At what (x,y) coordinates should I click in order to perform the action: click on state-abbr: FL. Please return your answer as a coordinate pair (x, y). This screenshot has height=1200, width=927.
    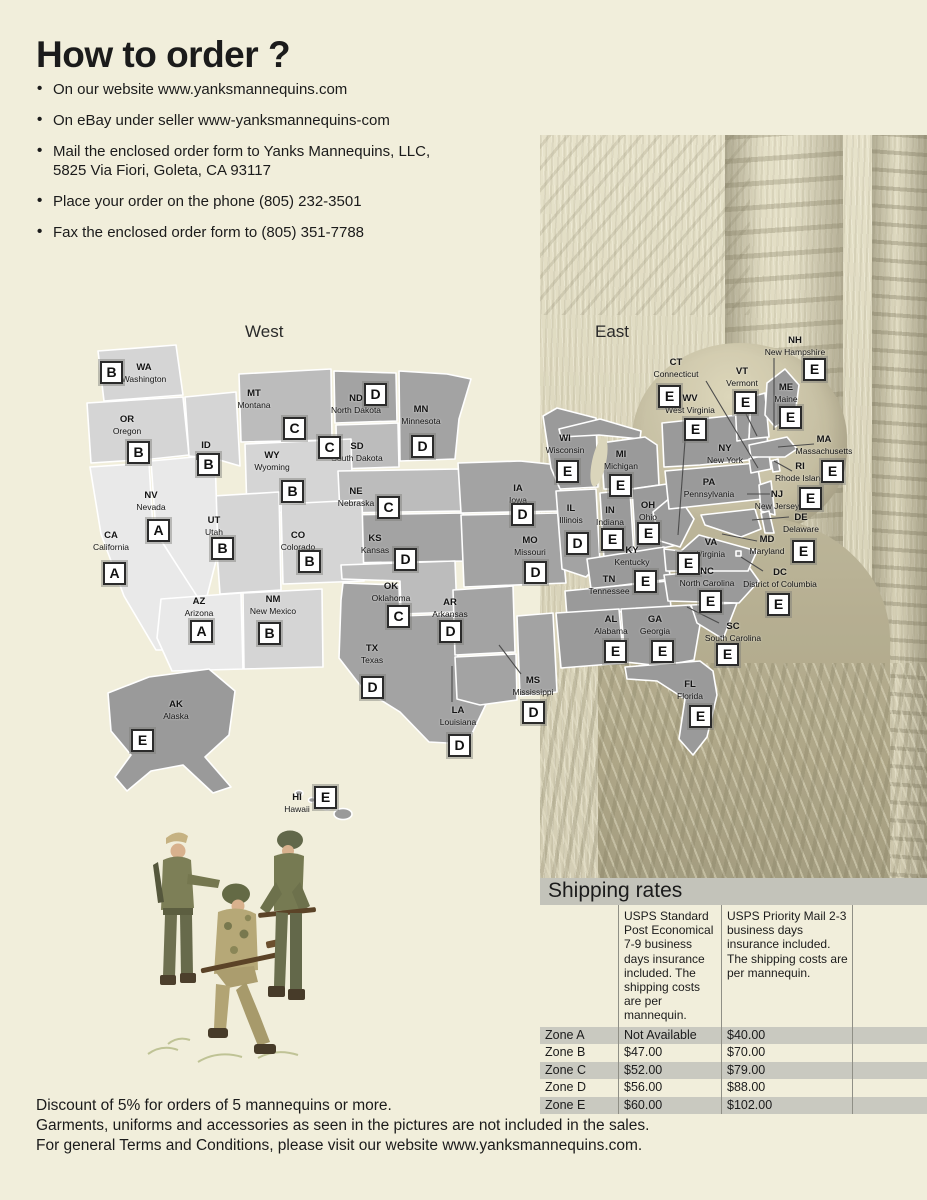
    Looking at the image, I should click on (690, 684).